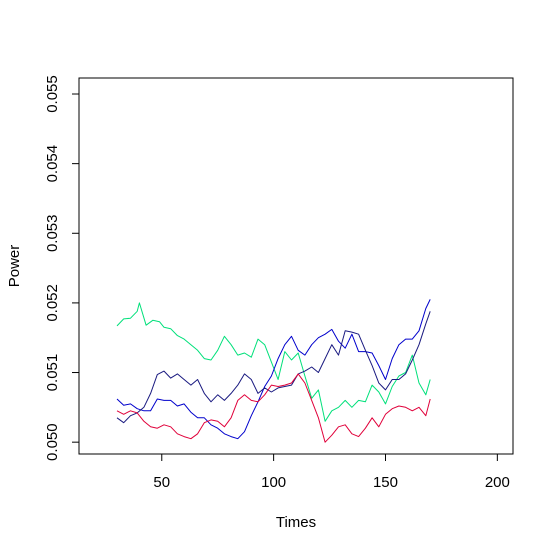 This screenshot has height=551, width=552. What do you see at coordinates (52, 442) in the screenshot?
I see `y-tick-label: 0.050` at bounding box center [52, 442].